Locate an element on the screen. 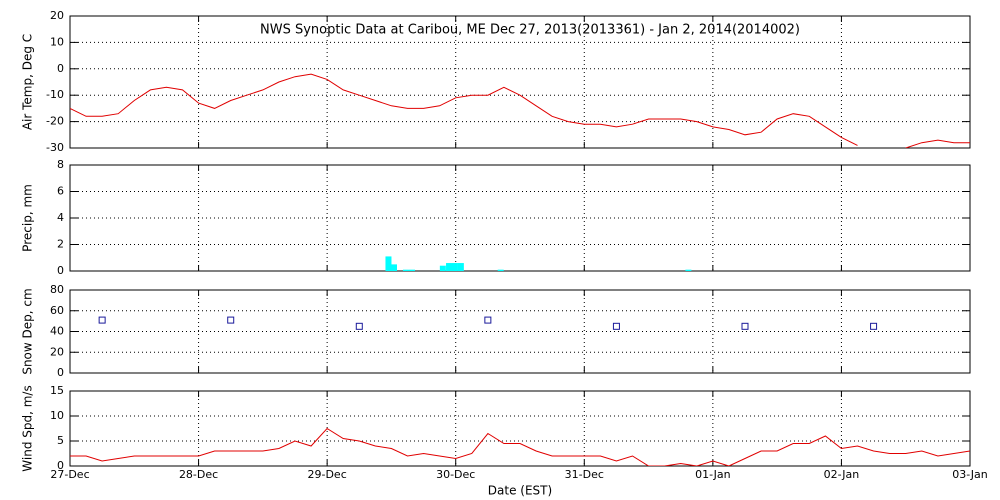 The height and width of the screenshot is (500, 1000). x-tick-label: 30-Dec is located at coordinates (455, 474).